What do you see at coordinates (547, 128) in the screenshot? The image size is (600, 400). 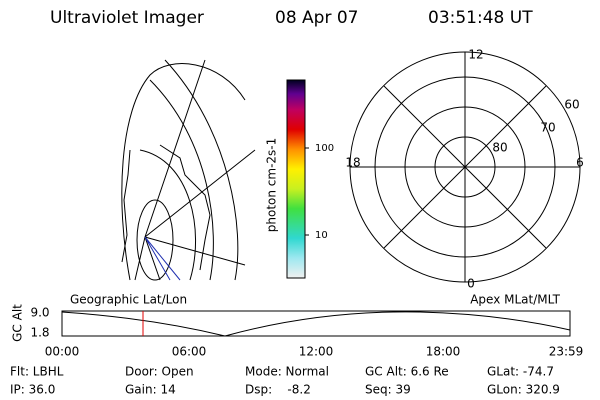 I see `lat-label: 70` at bounding box center [547, 128].